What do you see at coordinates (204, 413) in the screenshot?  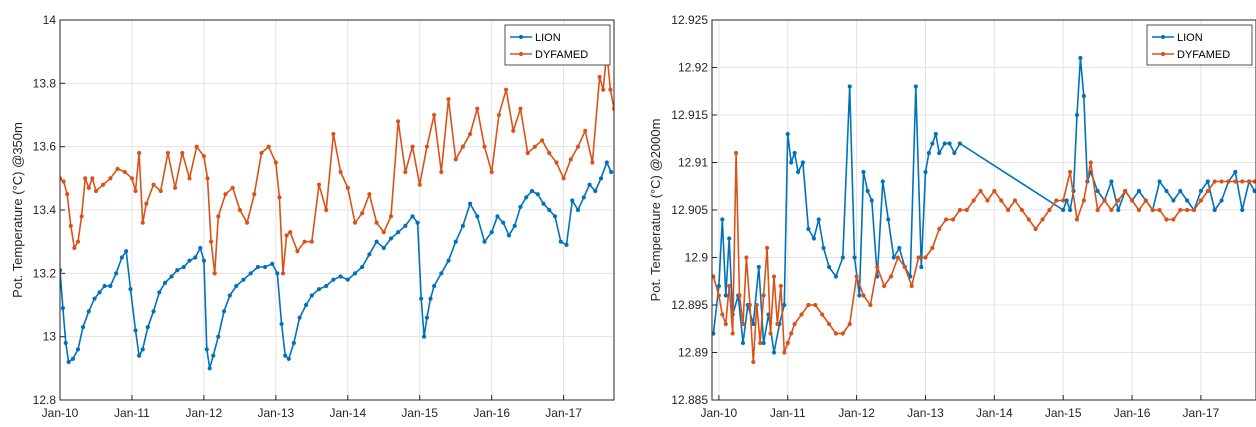 I see `x-tick-label: Jan-12` at bounding box center [204, 413].